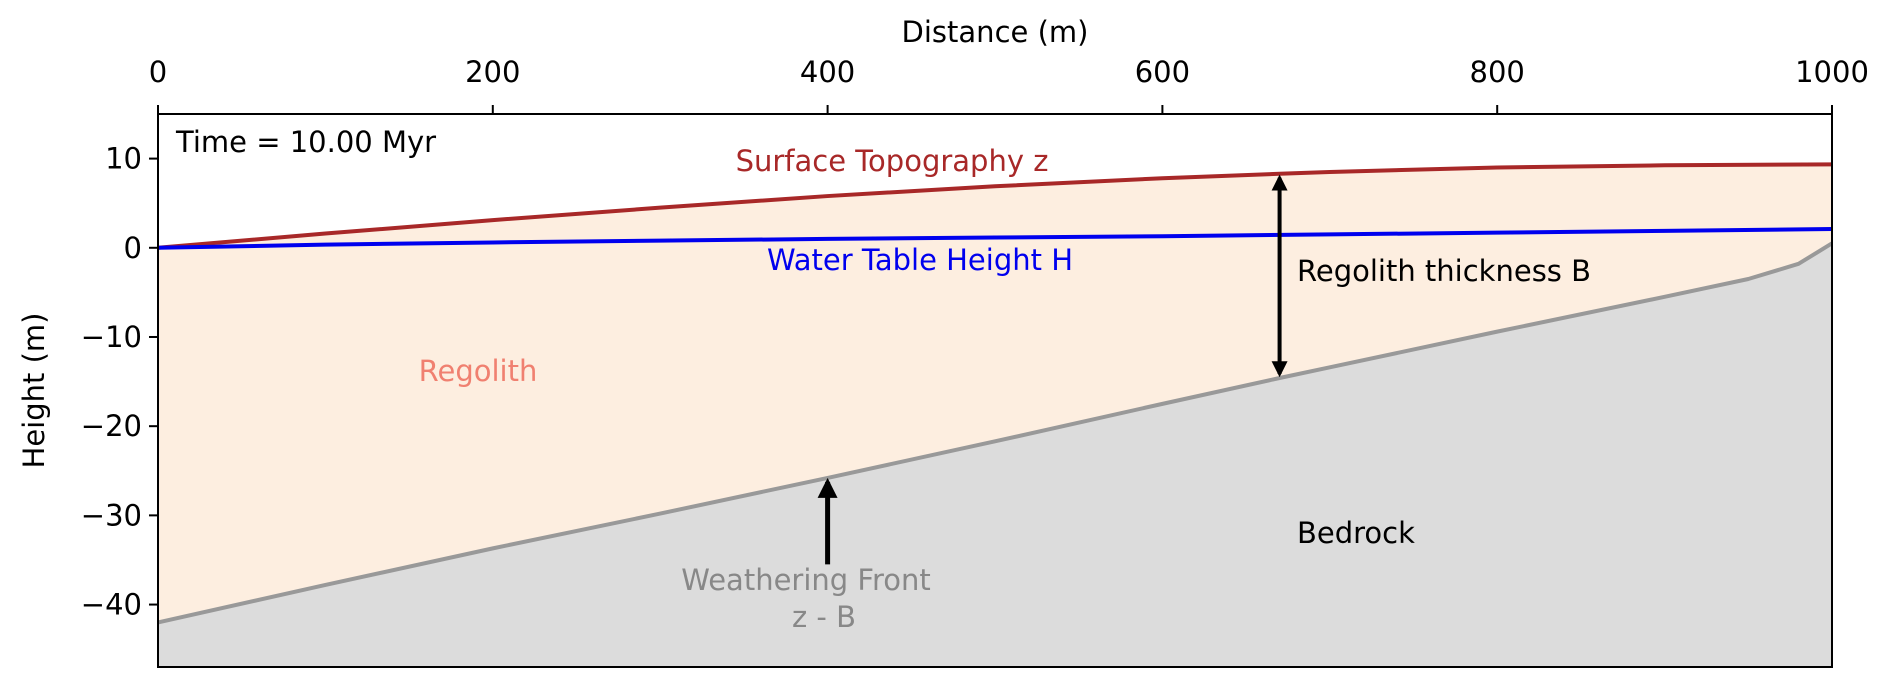 This screenshot has height=688, width=1892. Describe the element at coordinates (1356, 533) in the screenshot. I see `bedrock-label: Bedrock` at that location.